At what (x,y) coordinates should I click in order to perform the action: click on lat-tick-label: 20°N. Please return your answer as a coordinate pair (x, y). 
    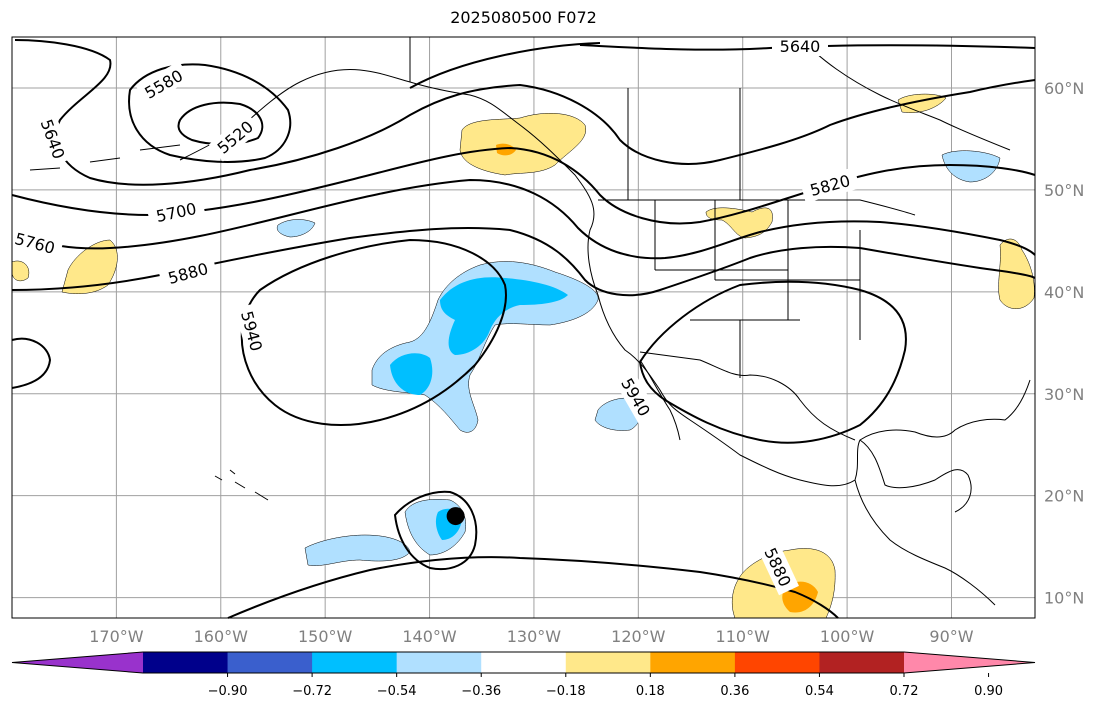
    Looking at the image, I should click on (1064, 496).